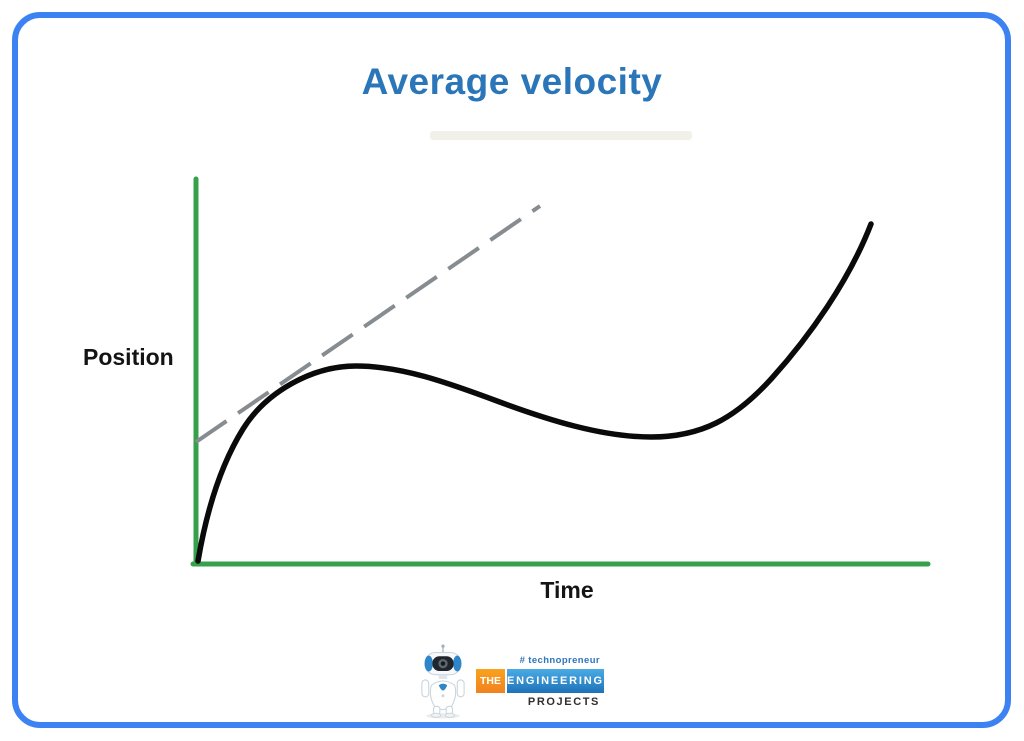  What do you see at coordinates (512, 81) in the screenshot?
I see `chart-title: Average velocity` at bounding box center [512, 81].